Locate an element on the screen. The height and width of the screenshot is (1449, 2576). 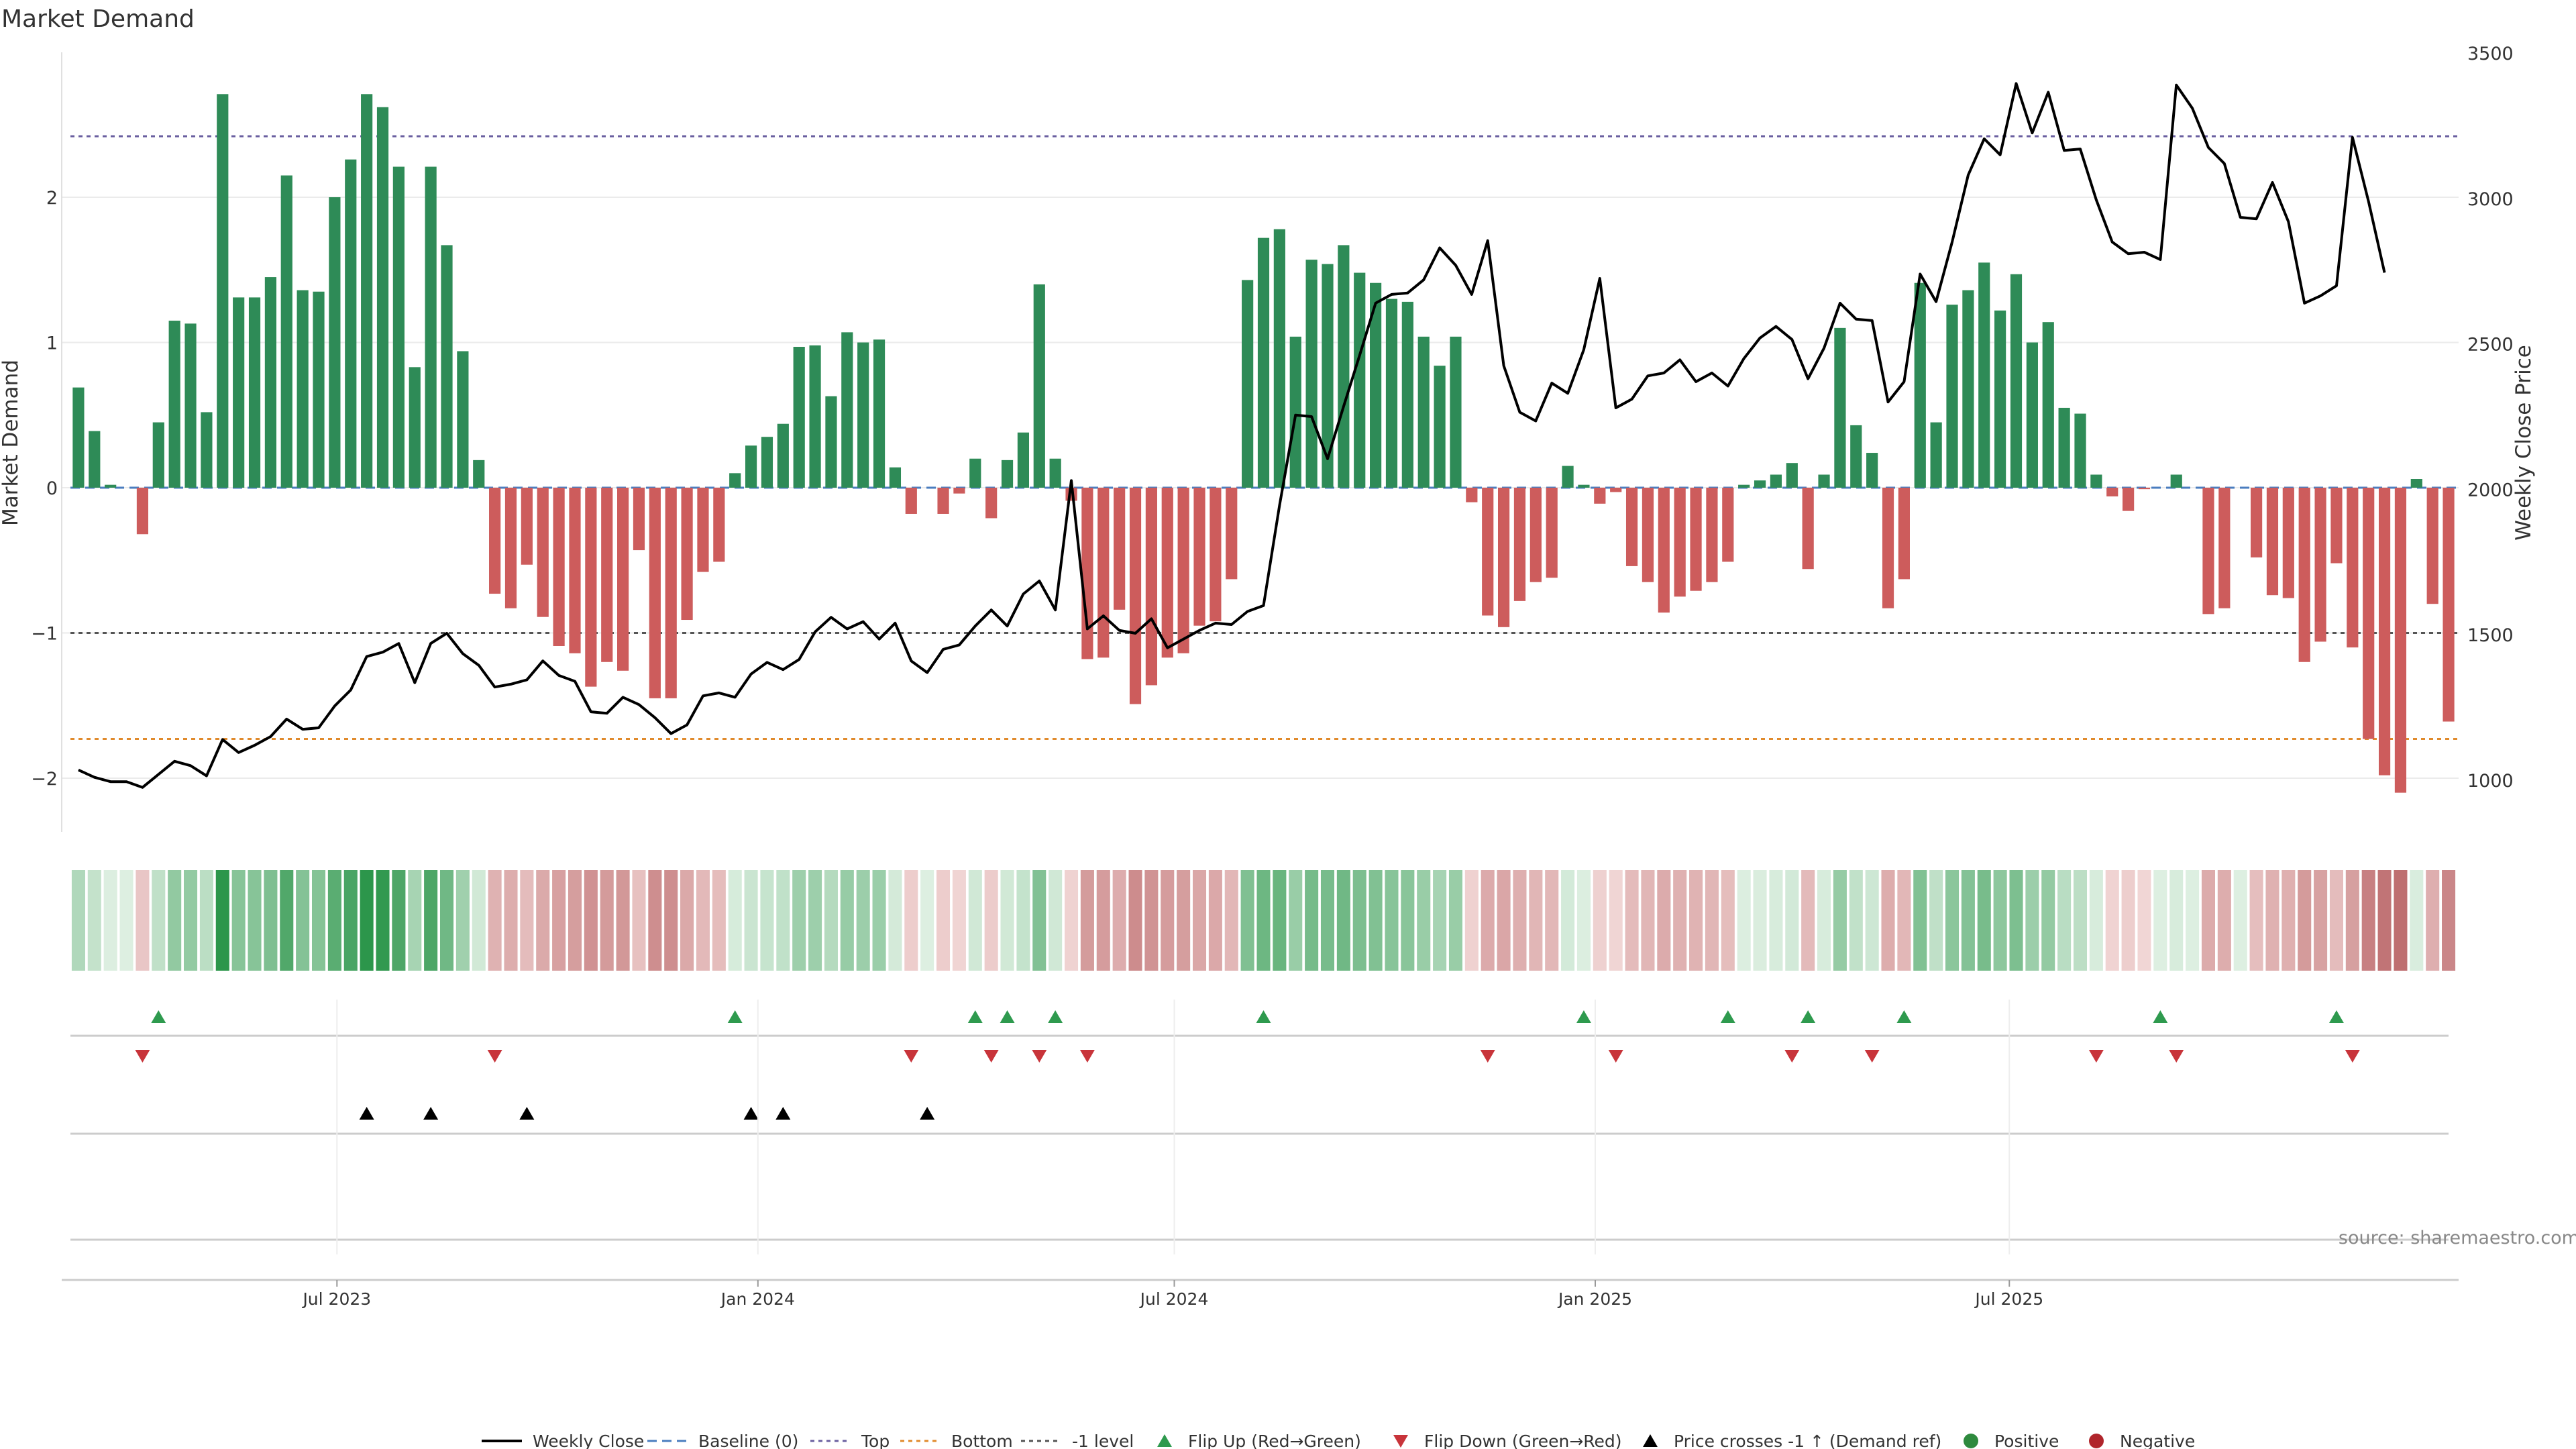
x-tick-gridlines is located at coordinates (1173, 1143).